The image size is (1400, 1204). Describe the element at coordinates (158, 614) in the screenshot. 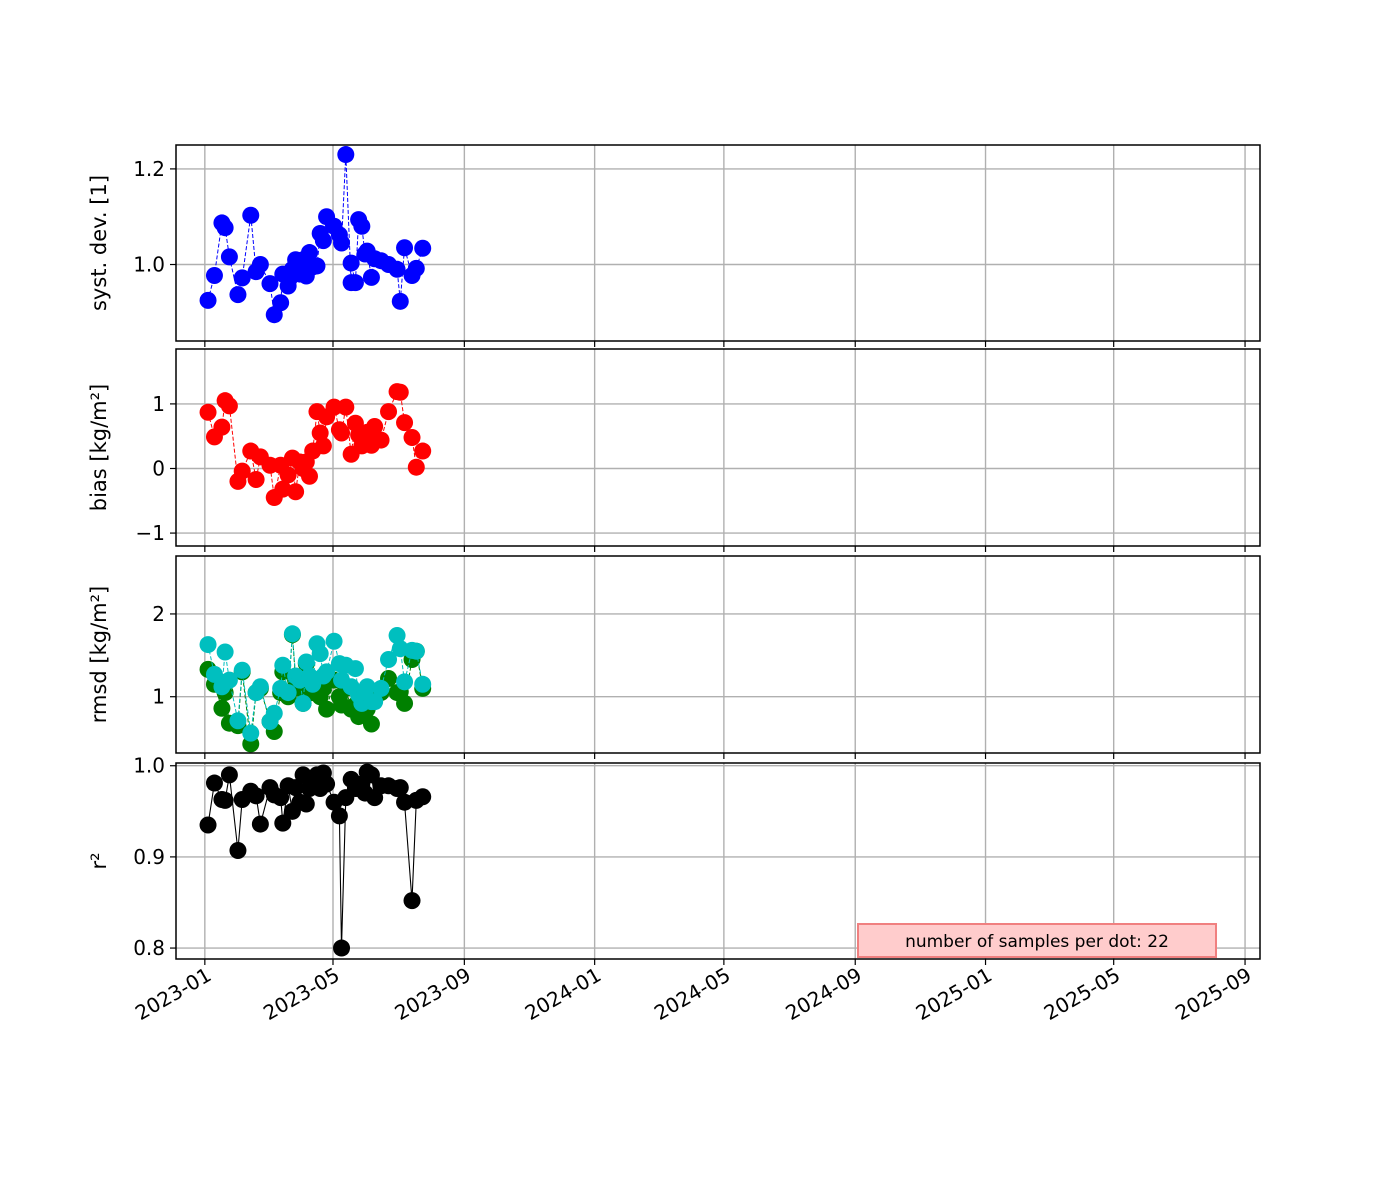

I see `y-tick-label: 2` at that location.